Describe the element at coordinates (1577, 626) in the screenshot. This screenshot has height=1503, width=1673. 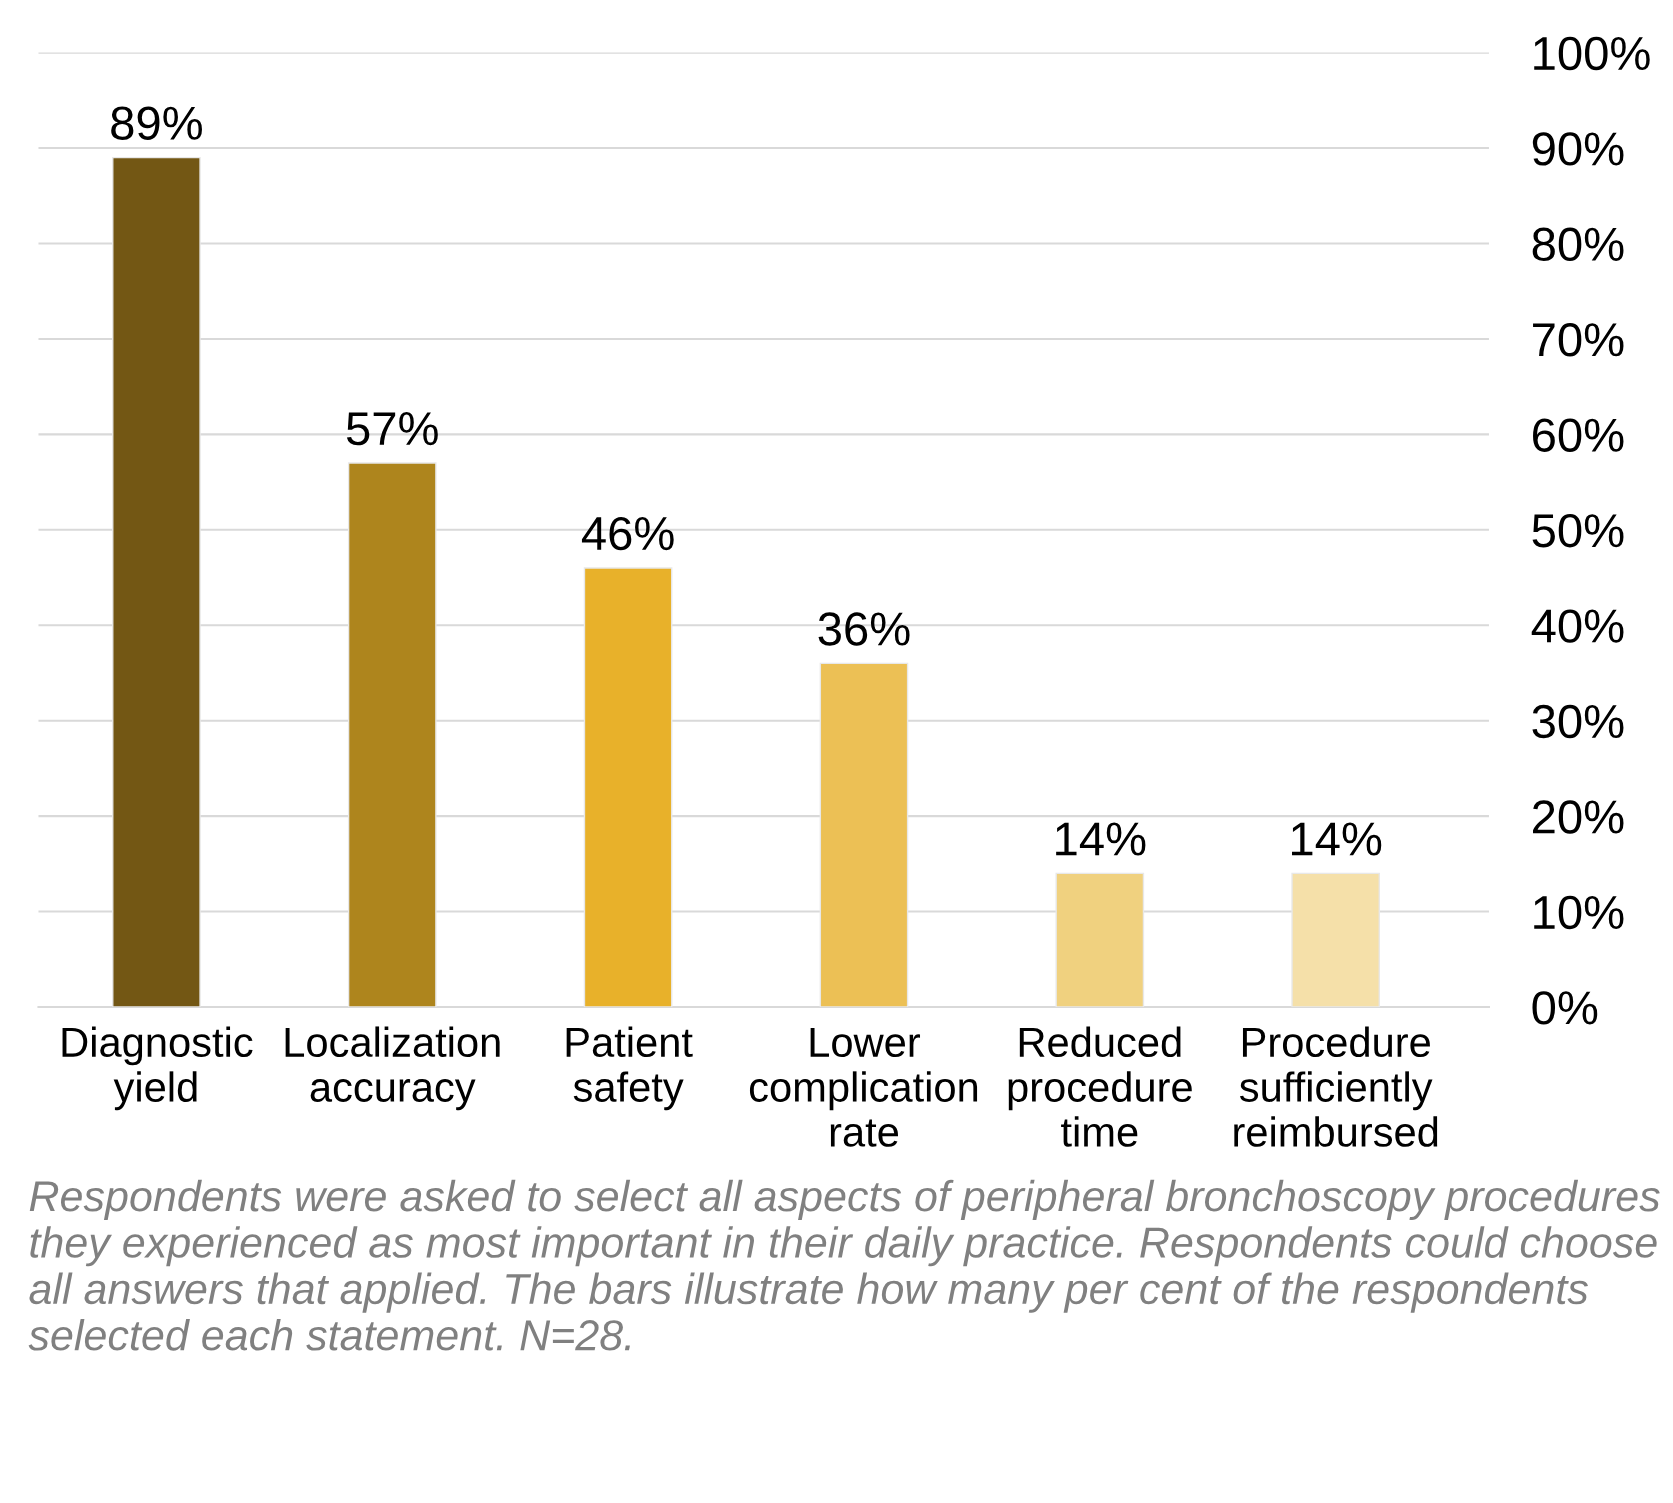
I see `y-tick-label: 40%` at that location.